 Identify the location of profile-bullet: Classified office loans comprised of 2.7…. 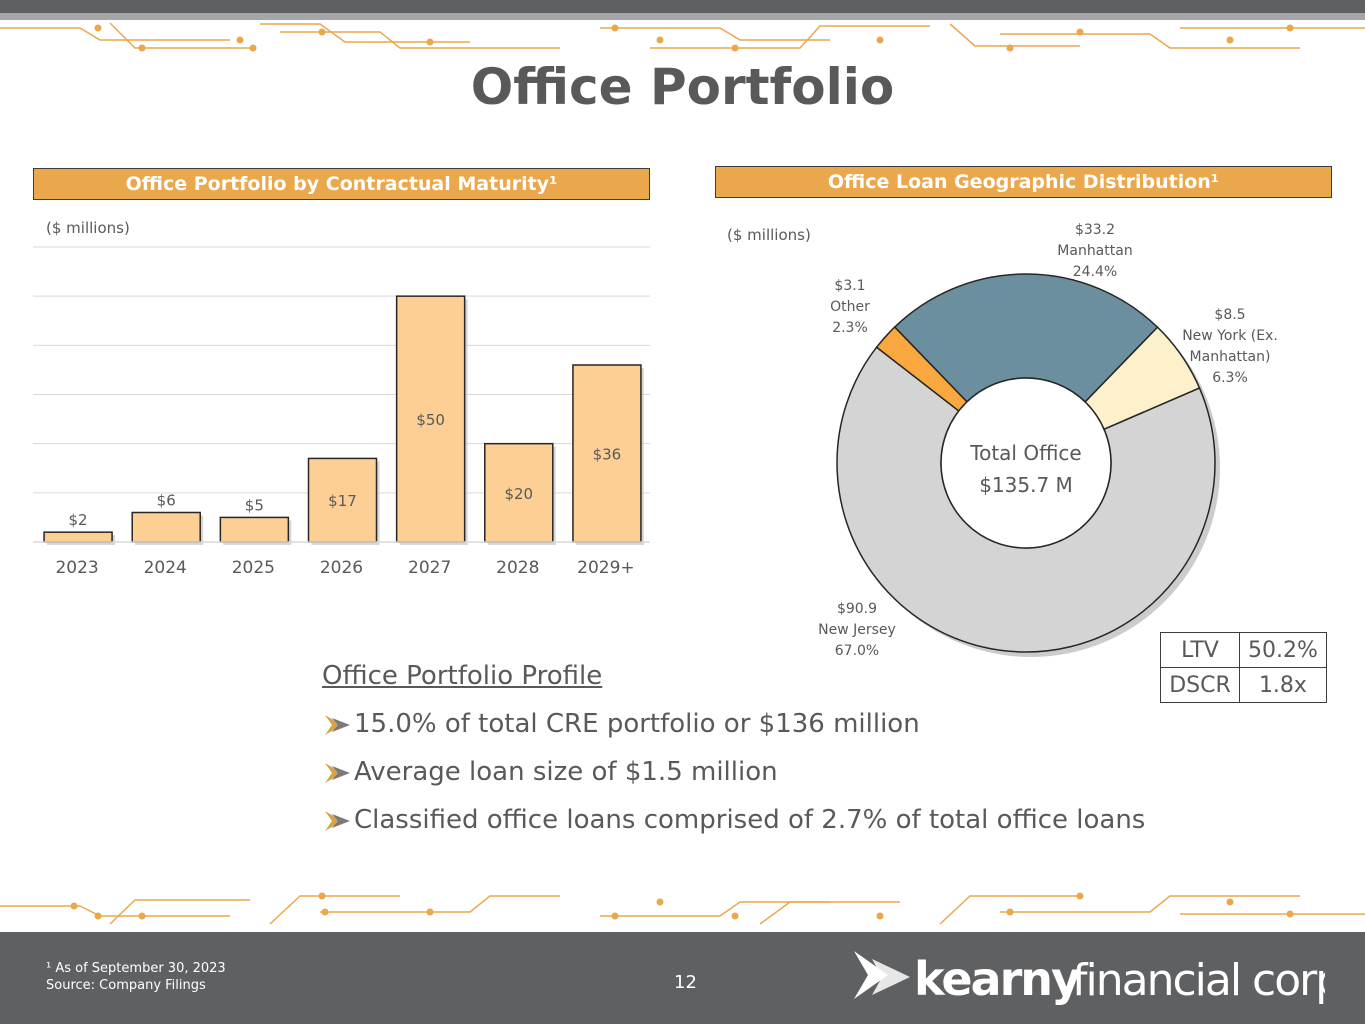
(733, 820).